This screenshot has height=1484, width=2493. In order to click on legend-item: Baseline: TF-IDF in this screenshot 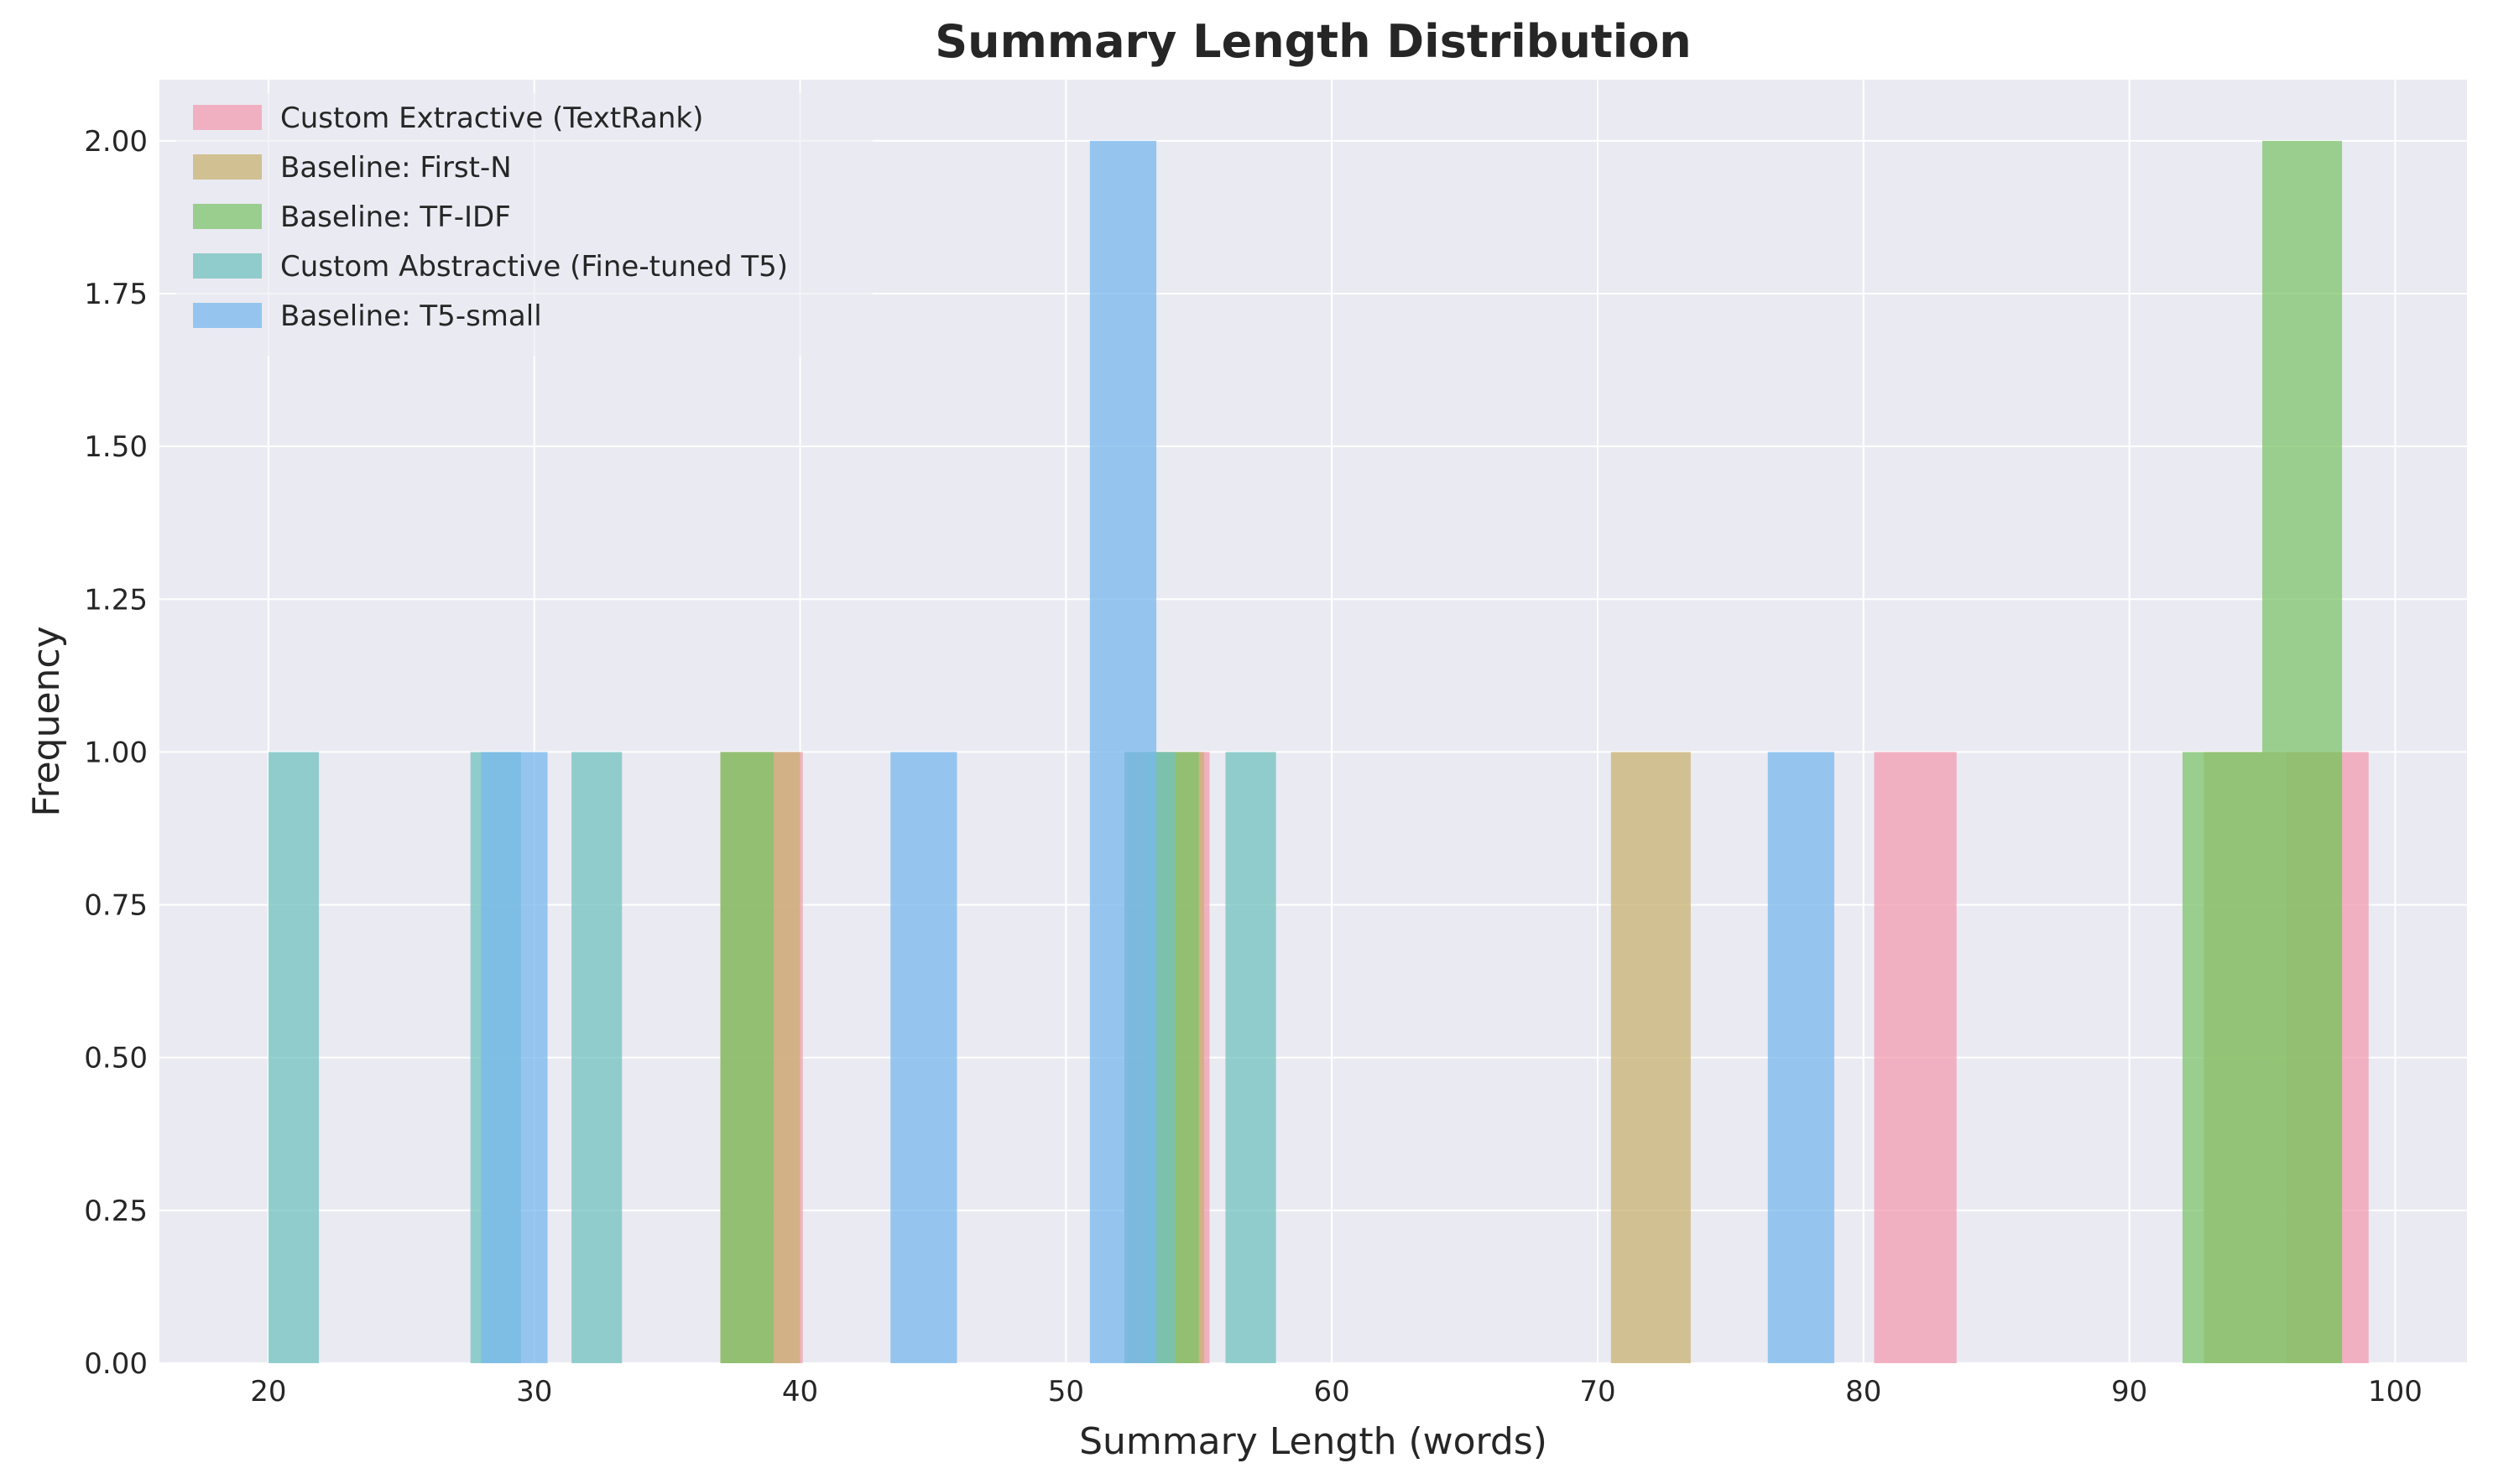, I will do `click(352, 217)`.